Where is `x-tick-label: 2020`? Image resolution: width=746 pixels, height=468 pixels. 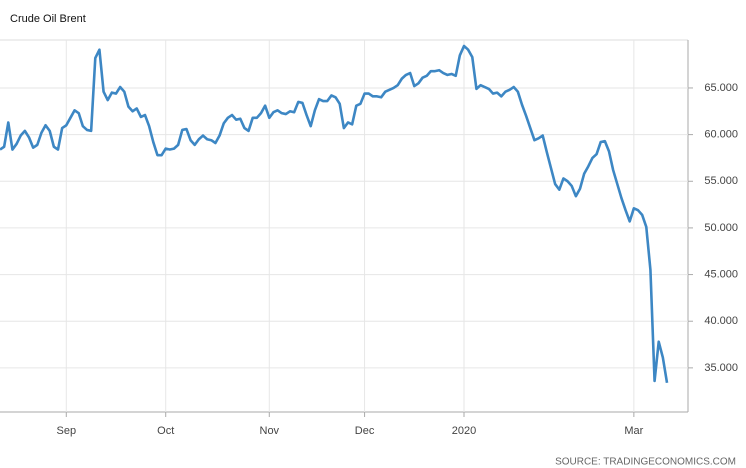 x-tick-label: 2020 is located at coordinates (464, 431).